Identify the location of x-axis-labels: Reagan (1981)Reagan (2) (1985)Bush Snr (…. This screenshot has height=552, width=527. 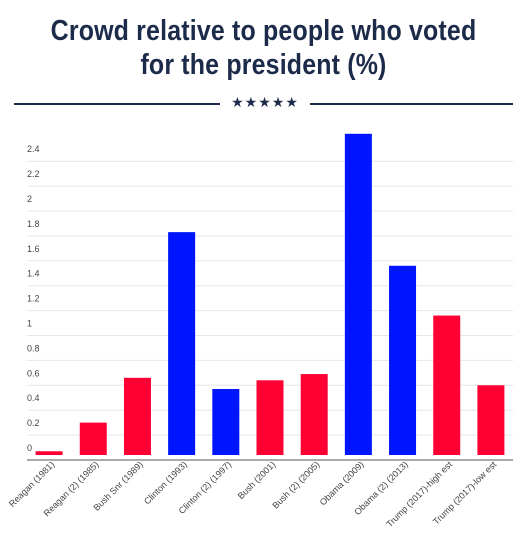
(253, 494).